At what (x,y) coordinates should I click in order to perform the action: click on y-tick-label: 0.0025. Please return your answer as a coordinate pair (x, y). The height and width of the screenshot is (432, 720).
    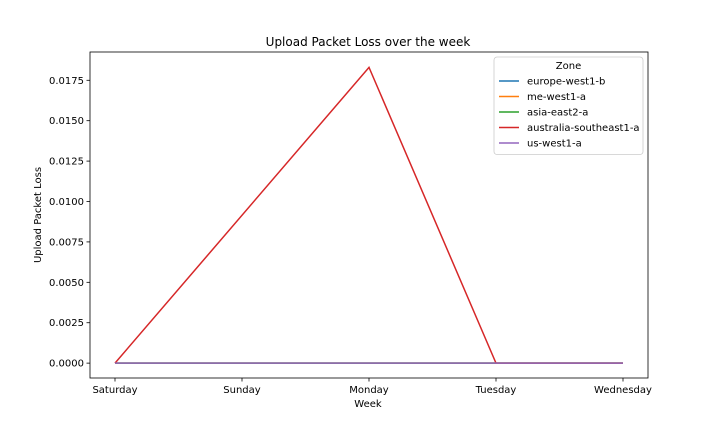
    Looking at the image, I should click on (66, 323).